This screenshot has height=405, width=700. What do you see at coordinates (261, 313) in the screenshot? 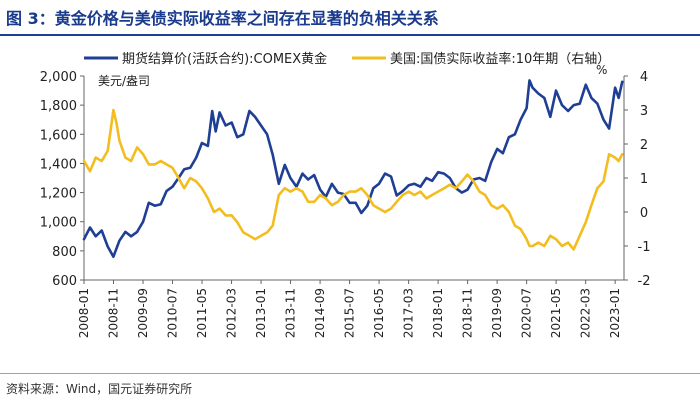
I see `x-tick-label: 2013-01` at bounding box center [261, 313].